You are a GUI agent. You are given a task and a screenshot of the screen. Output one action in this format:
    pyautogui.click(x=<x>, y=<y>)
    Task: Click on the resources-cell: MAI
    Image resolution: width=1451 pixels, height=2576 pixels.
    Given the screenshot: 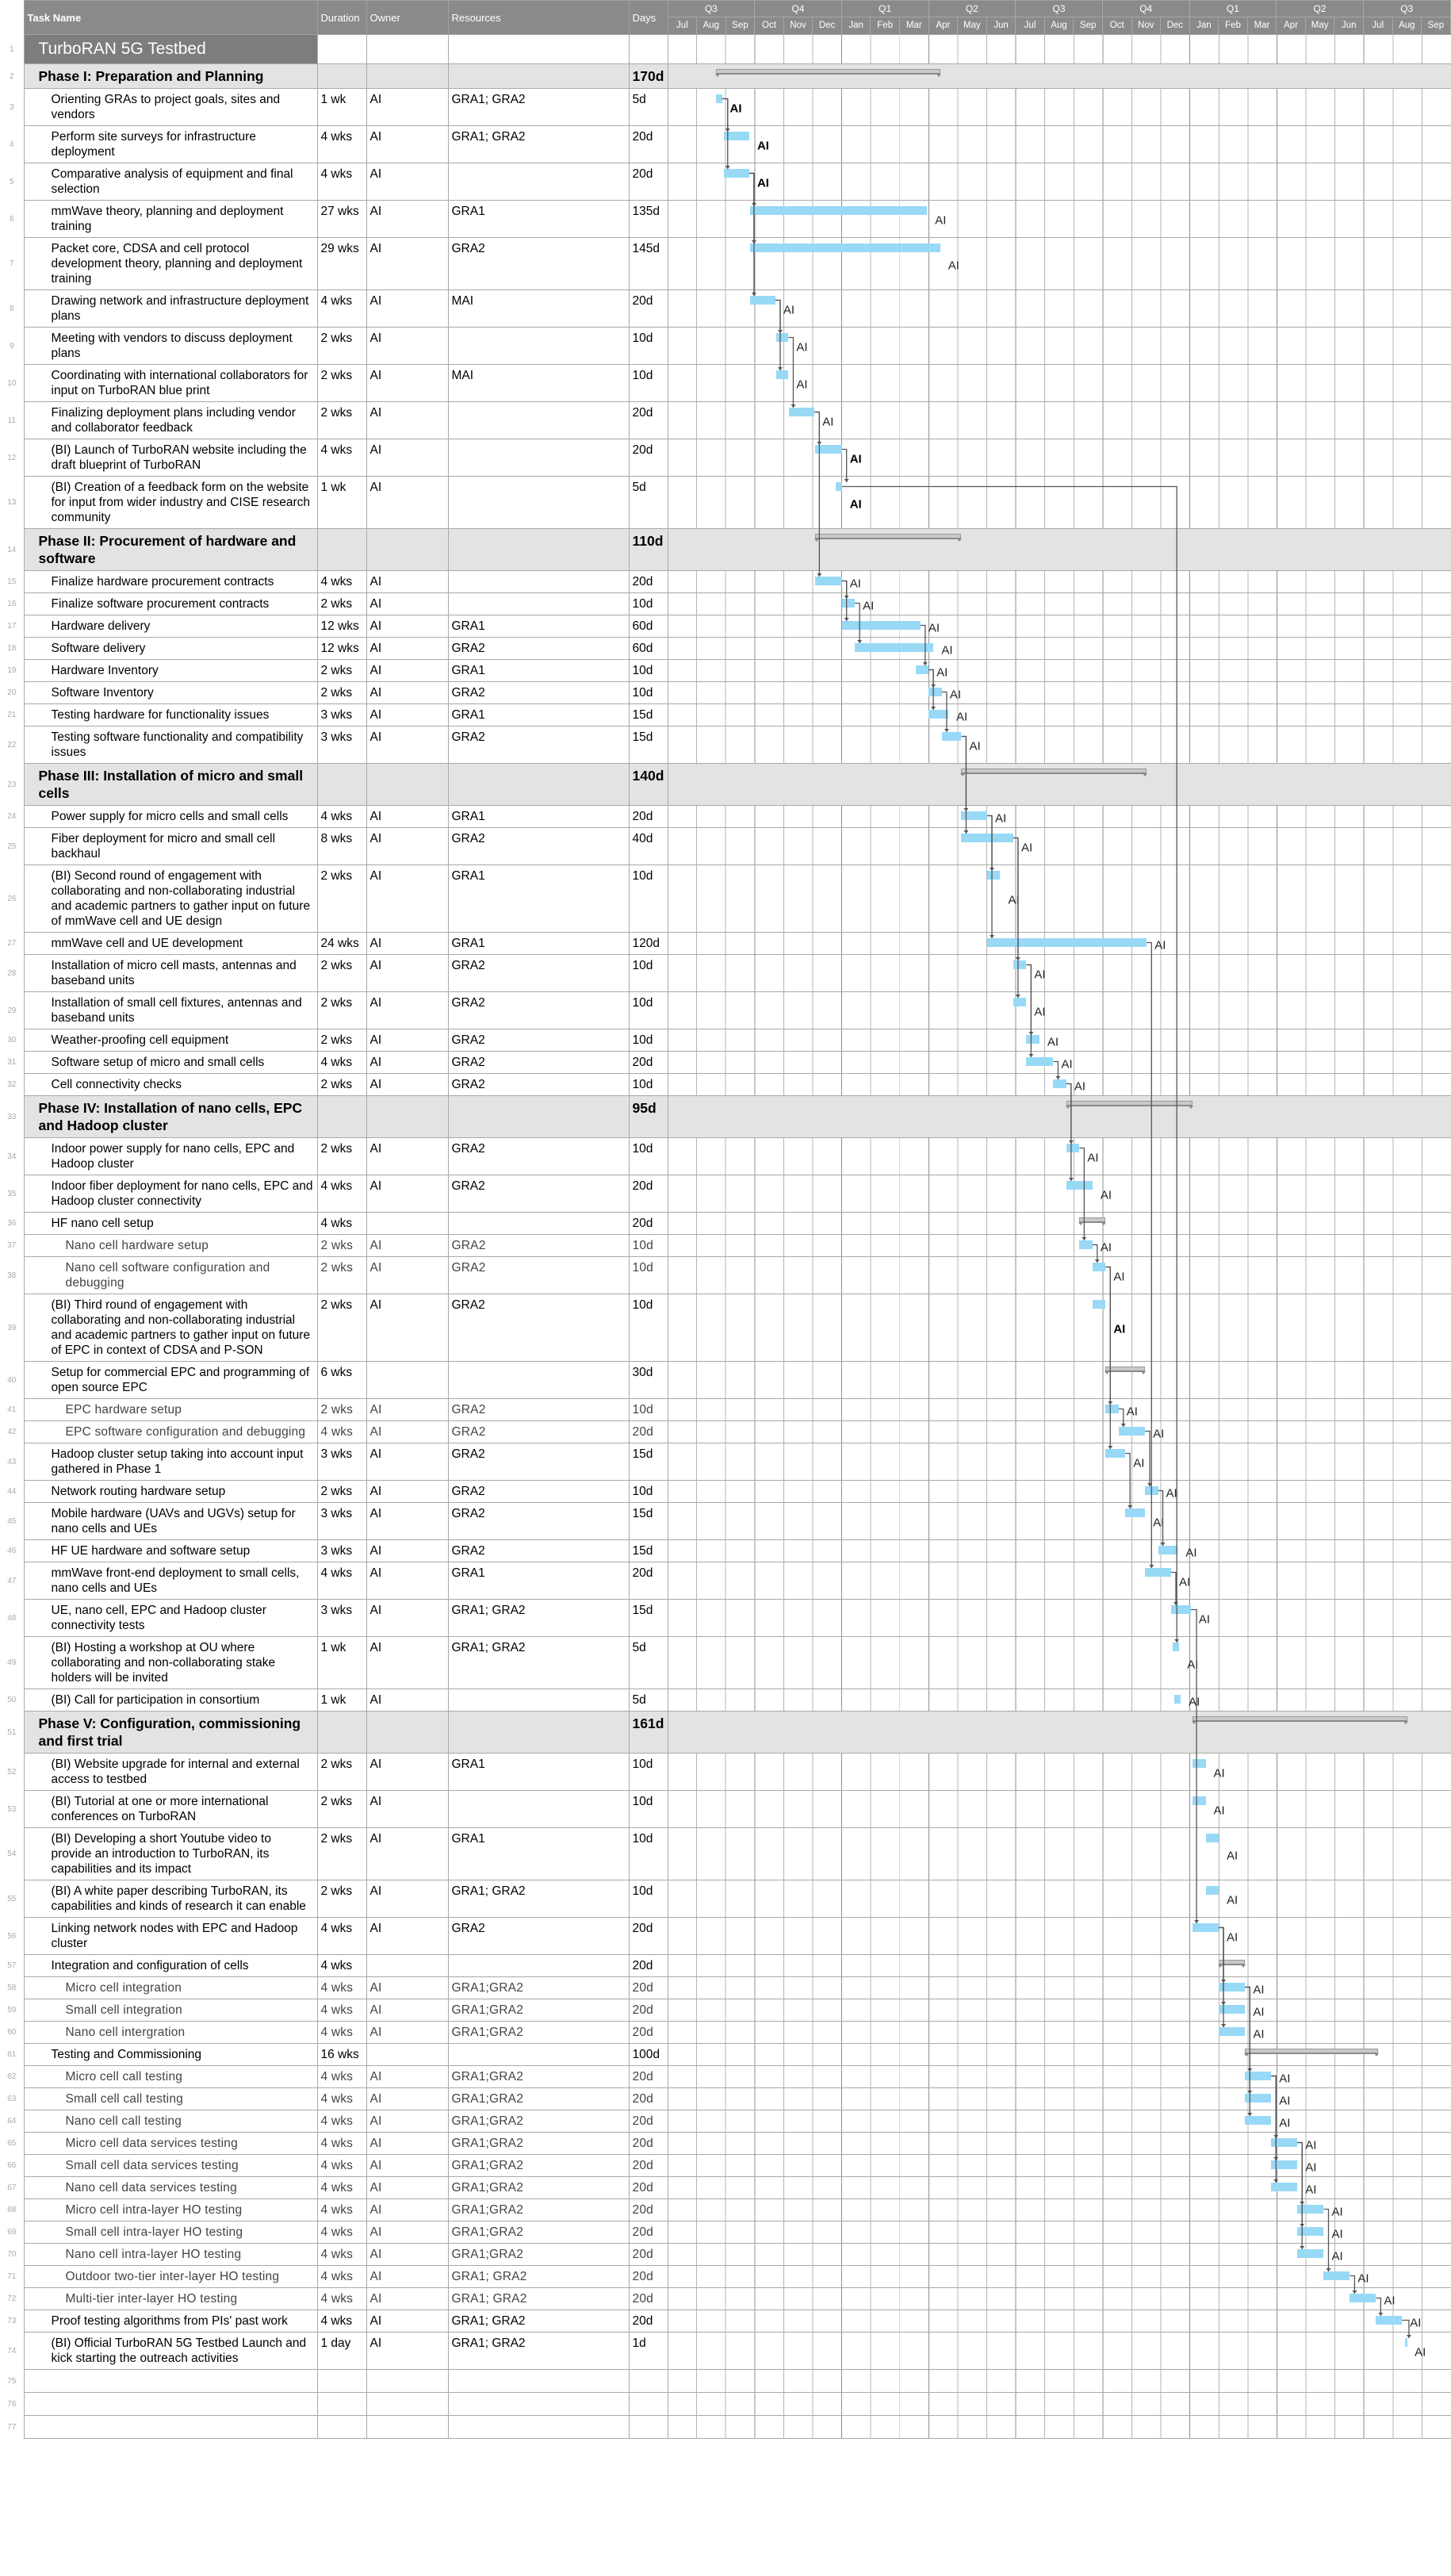 What is the action you would take?
    pyautogui.click(x=538, y=383)
    